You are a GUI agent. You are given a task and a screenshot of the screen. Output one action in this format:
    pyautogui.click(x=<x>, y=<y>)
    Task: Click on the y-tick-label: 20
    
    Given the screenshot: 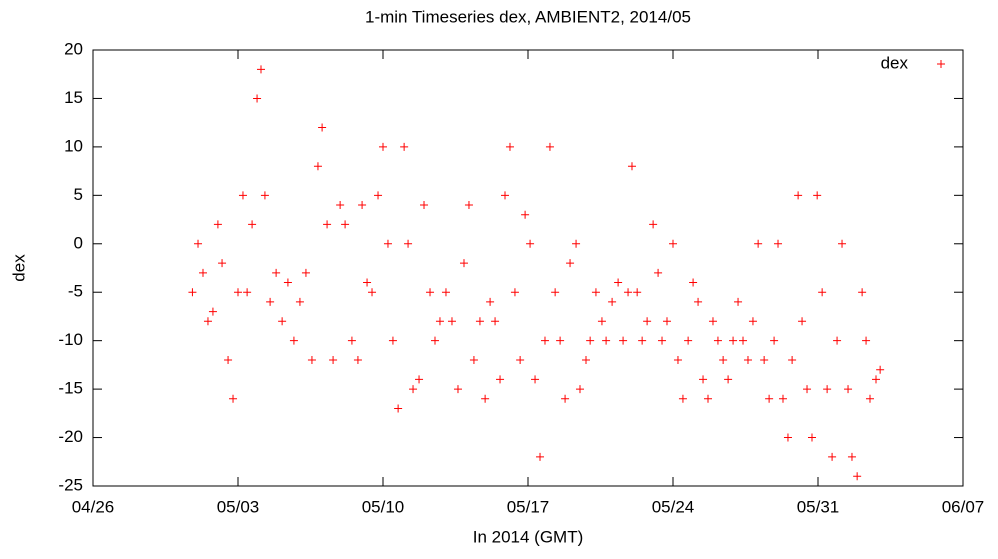 What is the action you would take?
    pyautogui.click(x=73, y=48)
    